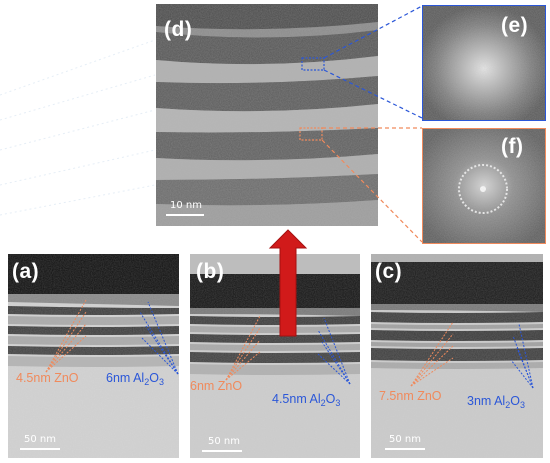  I want to click on panel-c-al2o3-label: 3nm Al2O3, so click(496, 402).